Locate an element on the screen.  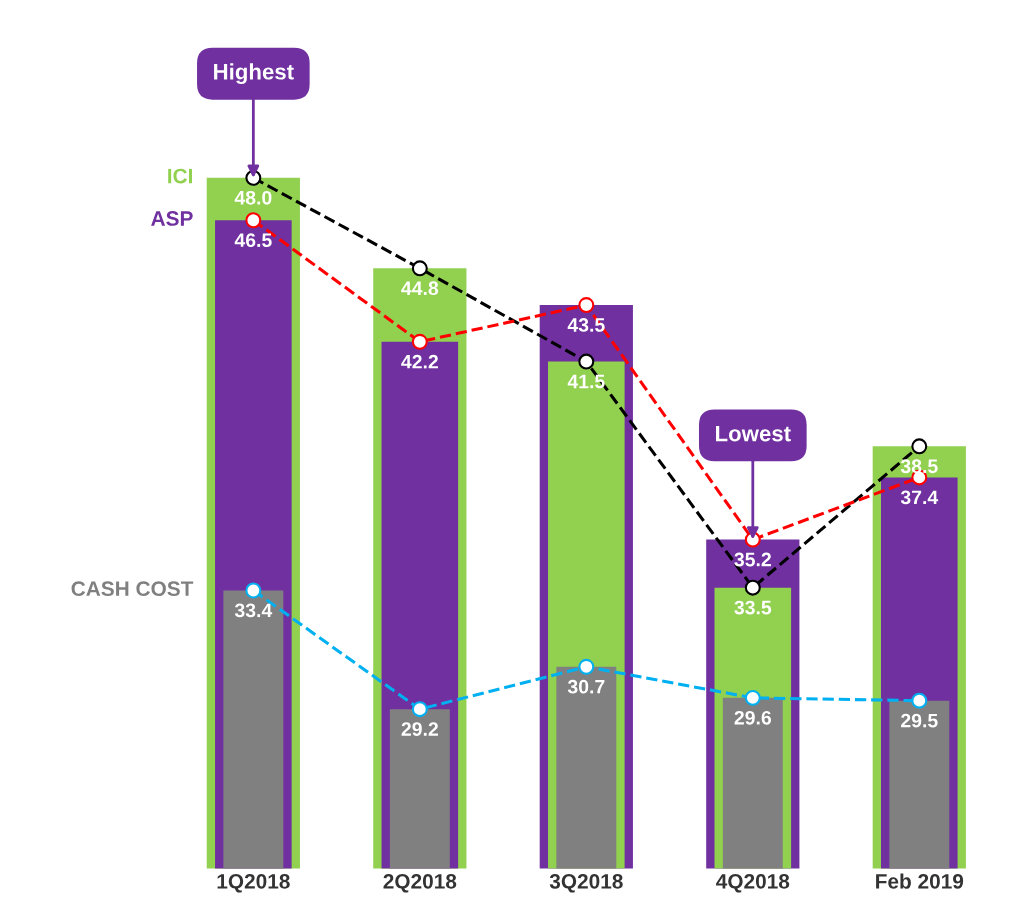
data-label: 29.6 is located at coordinates (753, 717).